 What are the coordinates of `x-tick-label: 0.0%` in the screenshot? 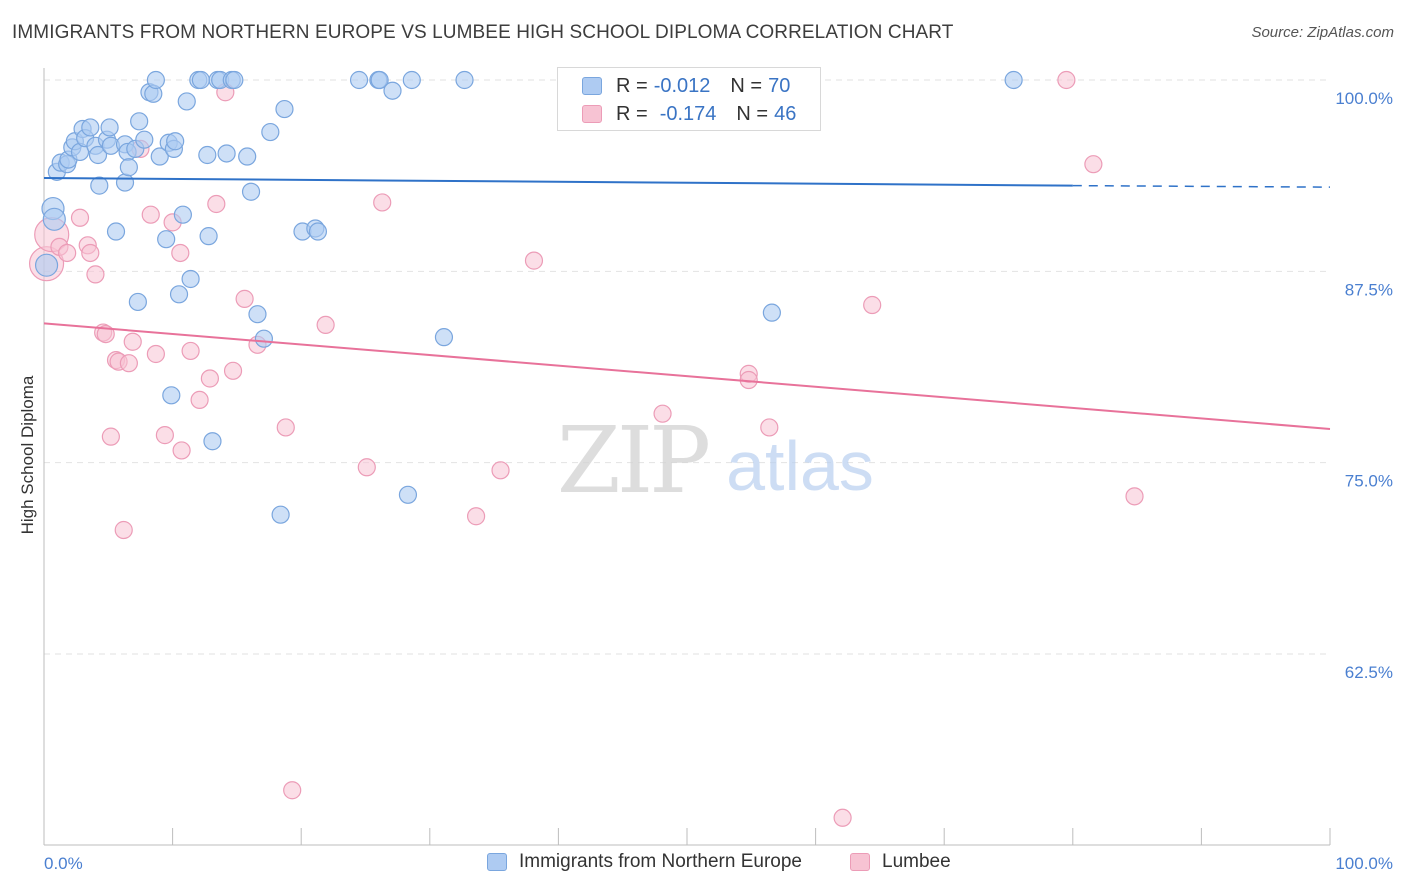 It's located at (63, 863).